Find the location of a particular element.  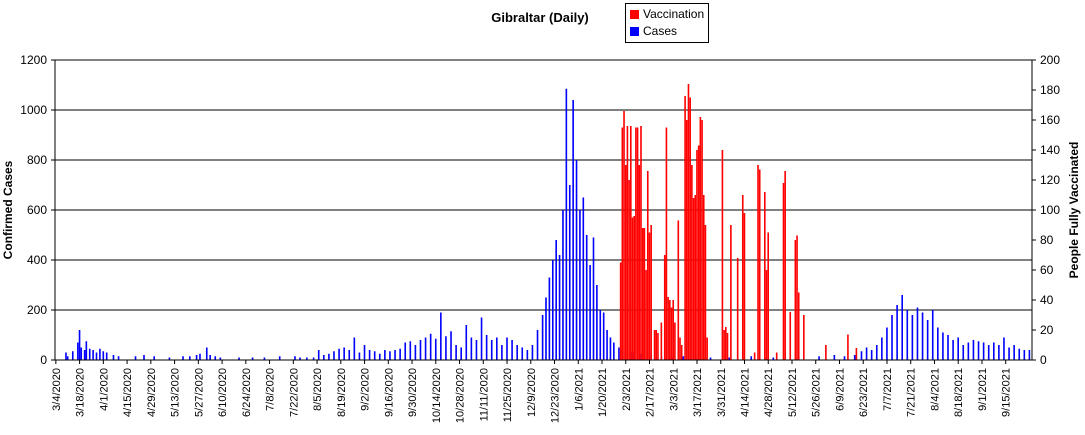

x-tick-label: 4/29/2020 is located at coordinates (152, 392).